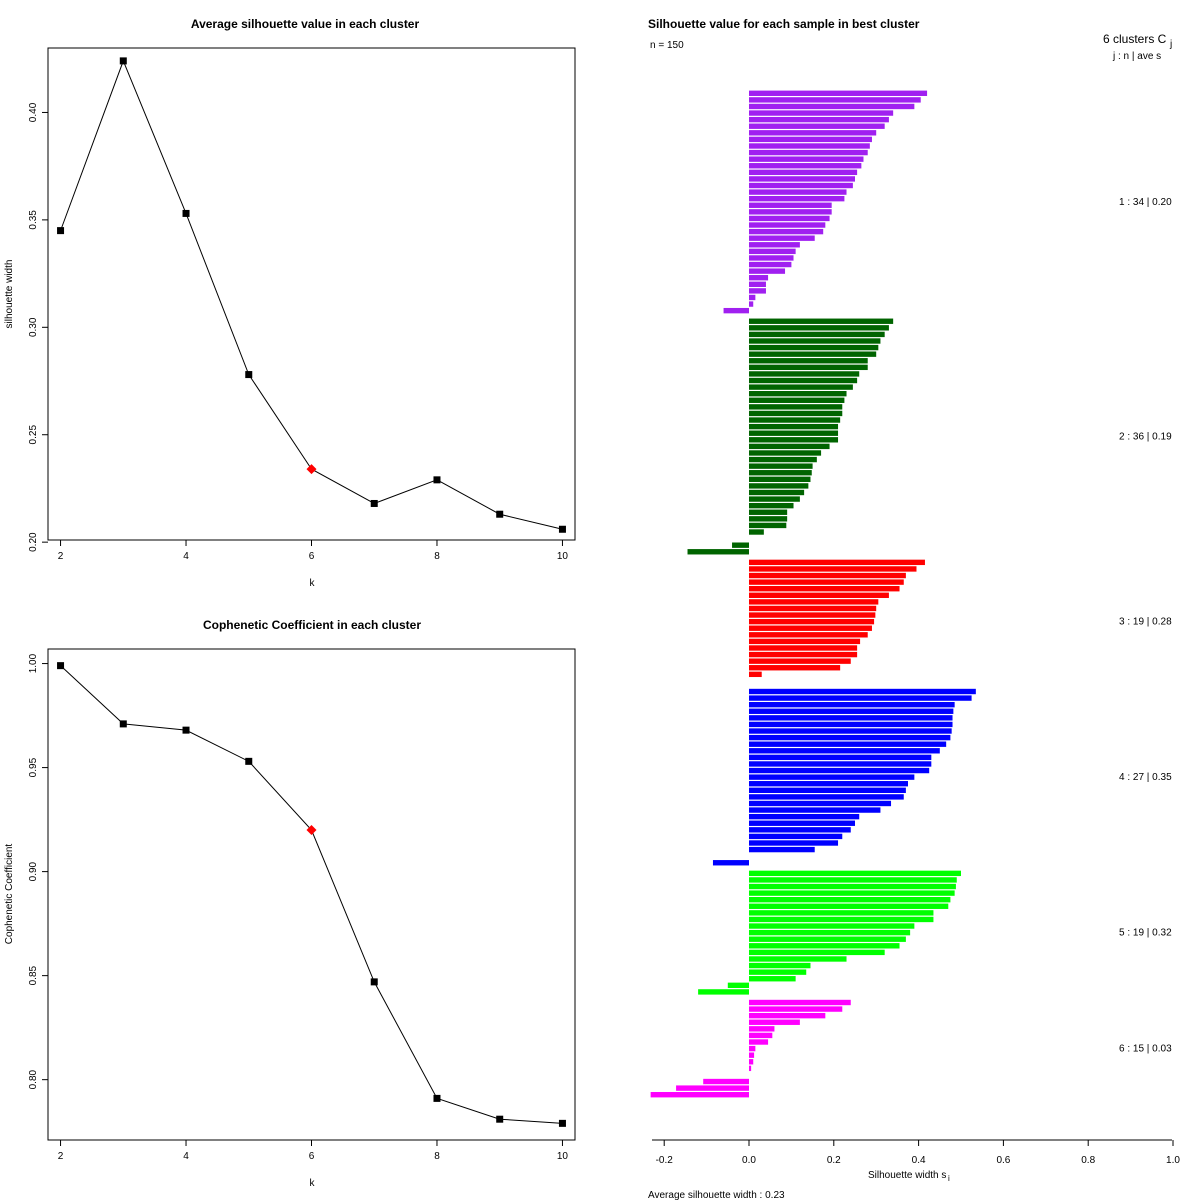 This screenshot has width=1200, height=1200. What do you see at coordinates (313, 583) in the screenshot?
I see `avg-silhouette-xlabel: k` at bounding box center [313, 583].